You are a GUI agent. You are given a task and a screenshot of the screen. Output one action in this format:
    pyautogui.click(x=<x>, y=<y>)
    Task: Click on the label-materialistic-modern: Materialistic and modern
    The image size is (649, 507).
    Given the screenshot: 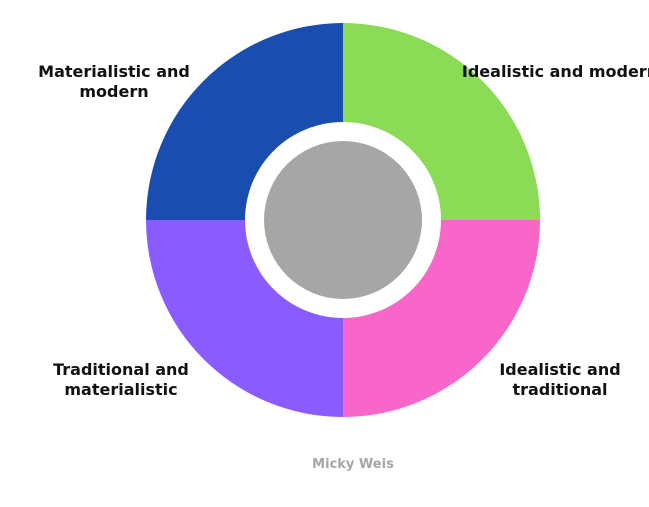 What is the action you would take?
    pyautogui.click(x=114, y=81)
    